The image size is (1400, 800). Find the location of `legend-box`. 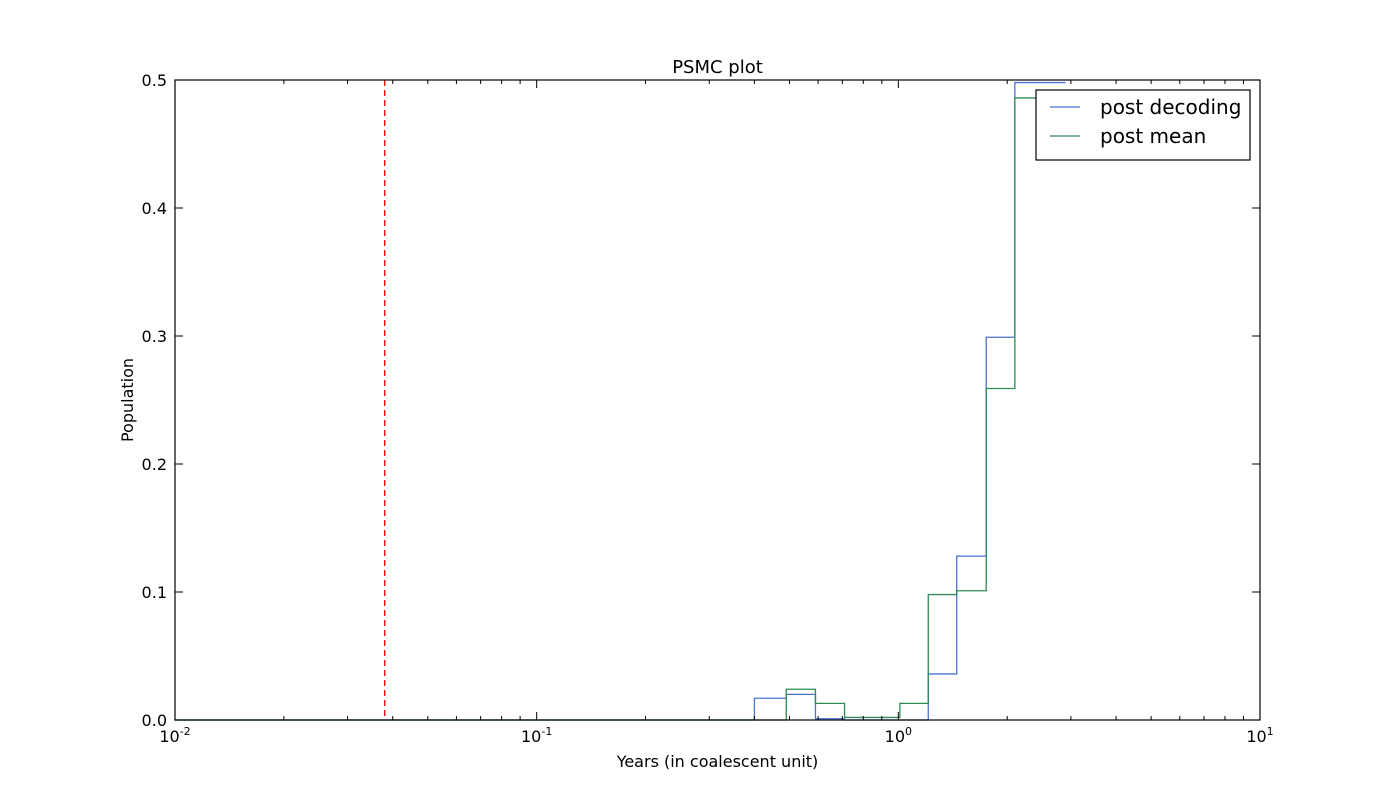

legend-box is located at coordinates (1143, 125).